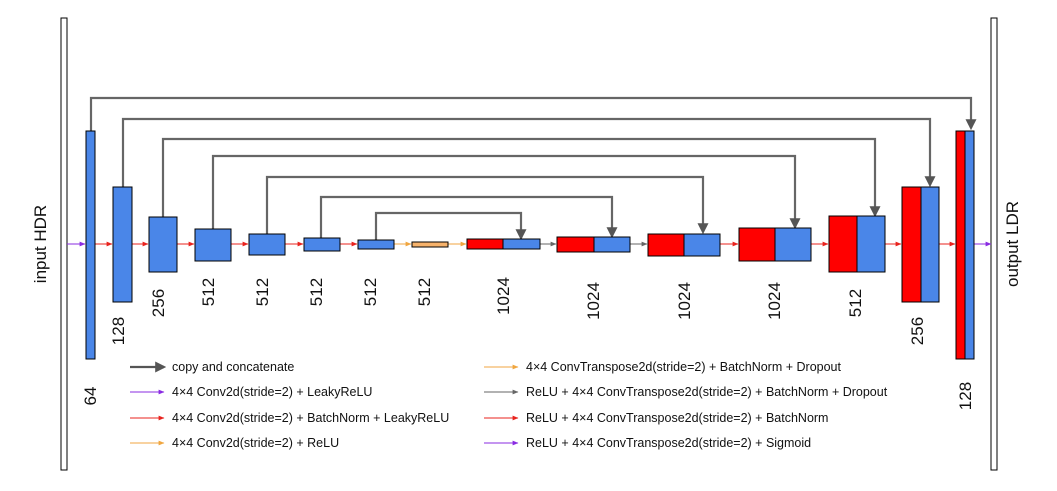  Describe the element at coordinates (930, 244) in the screenshot. I see `dec-block-6-blue` at that location.